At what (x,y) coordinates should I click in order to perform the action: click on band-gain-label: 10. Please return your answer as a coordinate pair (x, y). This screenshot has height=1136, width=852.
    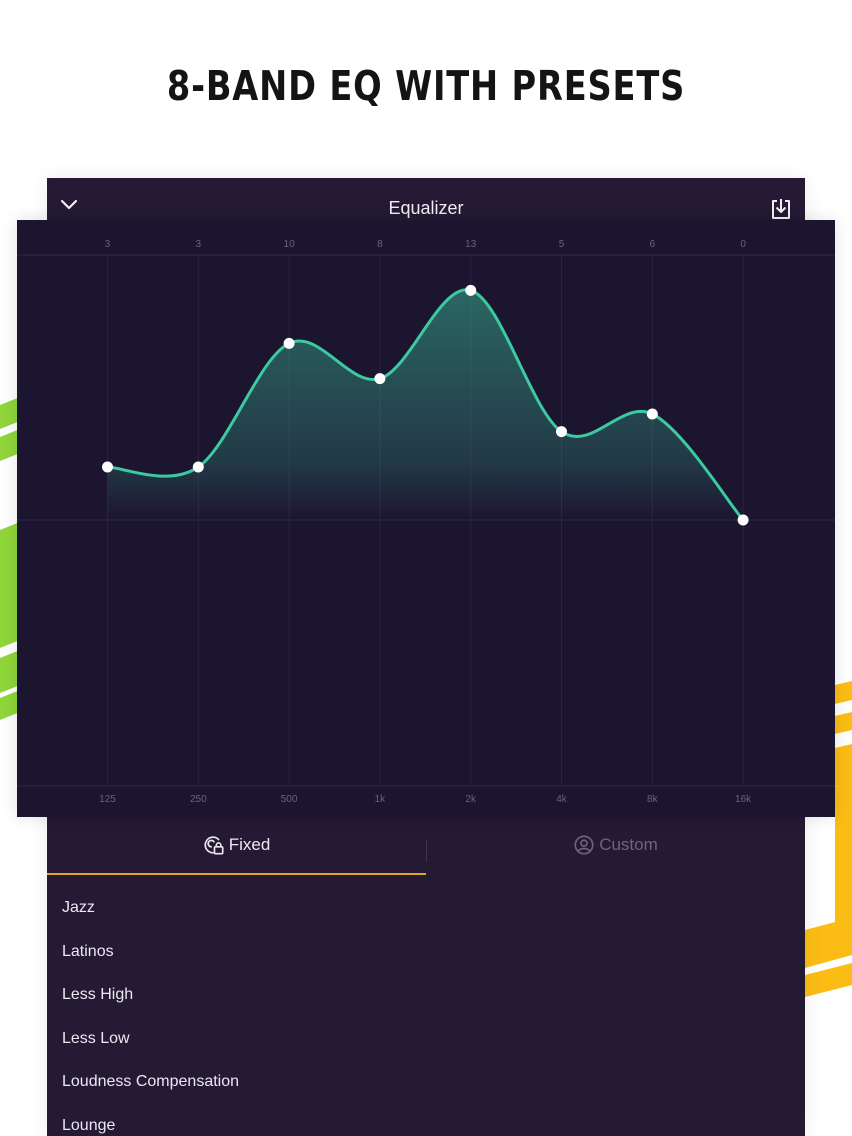
    Looking at the image, I should click on (290, 244).